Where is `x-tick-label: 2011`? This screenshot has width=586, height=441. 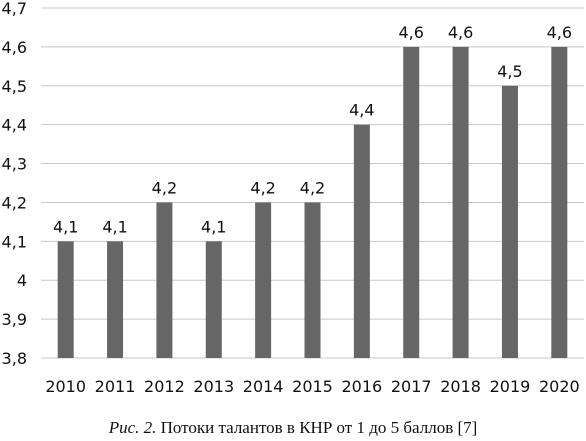 x-tick-label: 2011 is located at coordinates (115, 386).